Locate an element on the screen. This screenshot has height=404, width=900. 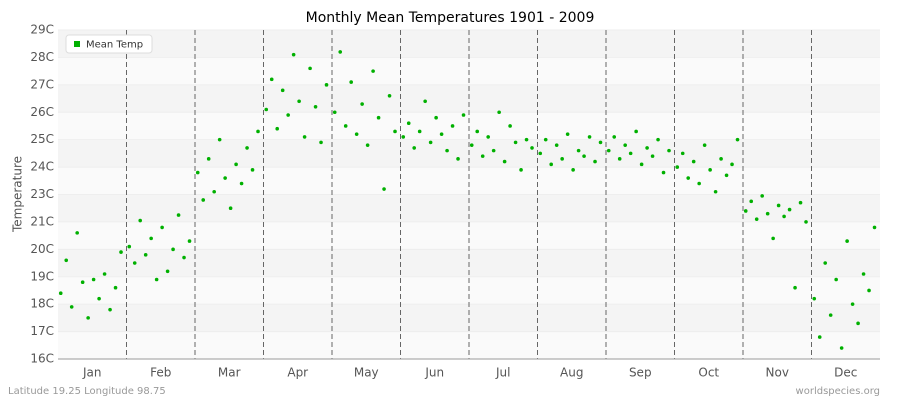
legend-swatch is located at coordinates (77, 44).